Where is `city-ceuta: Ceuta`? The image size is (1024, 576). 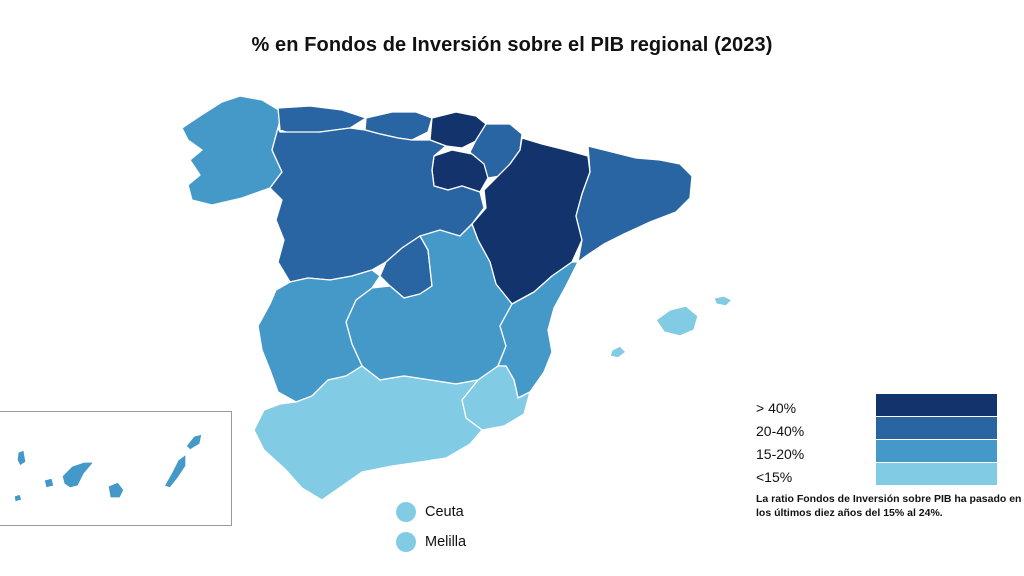
city-ceuta: Ceuta is located at coordinates (430, 512).